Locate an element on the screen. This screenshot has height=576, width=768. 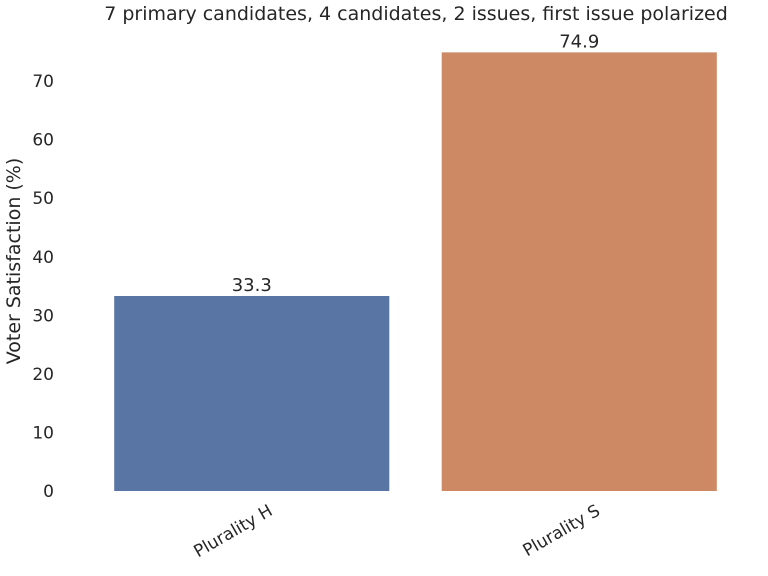
bar-value-label: 33.3 is located at coordinates (252, 285).